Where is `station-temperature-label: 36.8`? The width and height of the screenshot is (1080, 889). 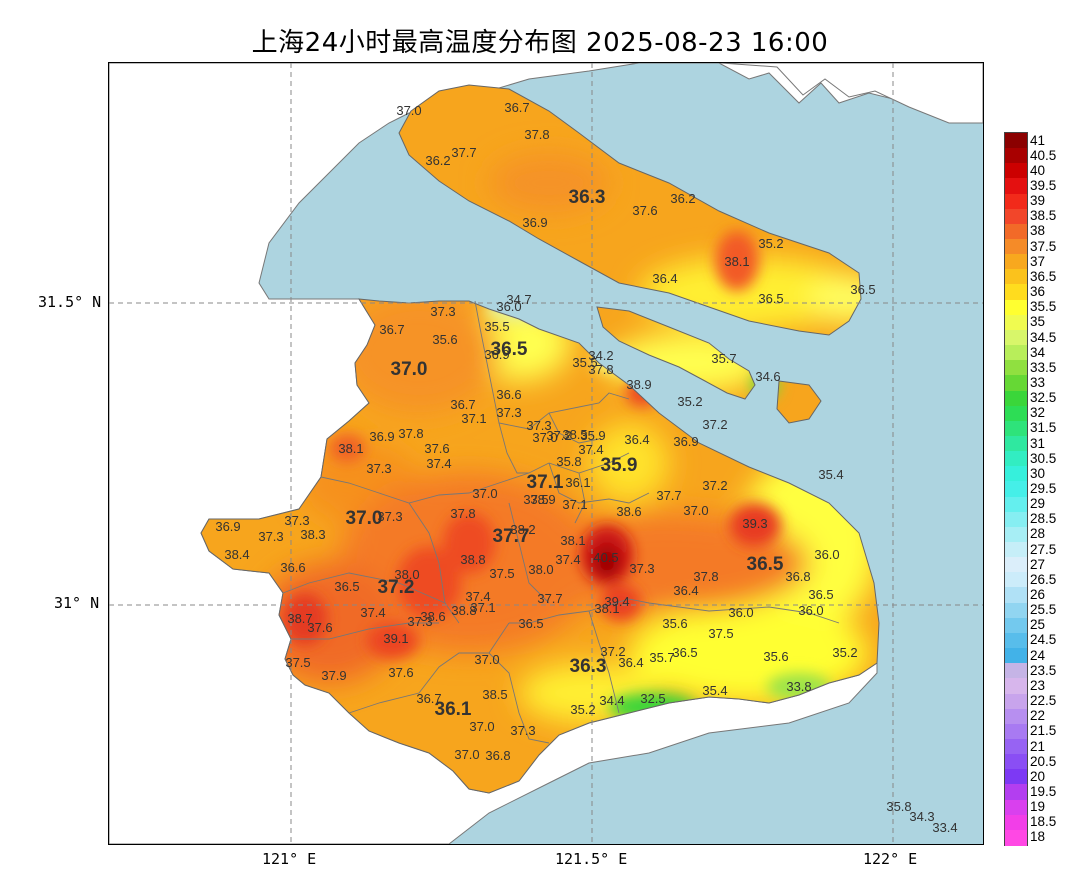
station-temperature-label: 36.8 is located at coordinates (797, 576).